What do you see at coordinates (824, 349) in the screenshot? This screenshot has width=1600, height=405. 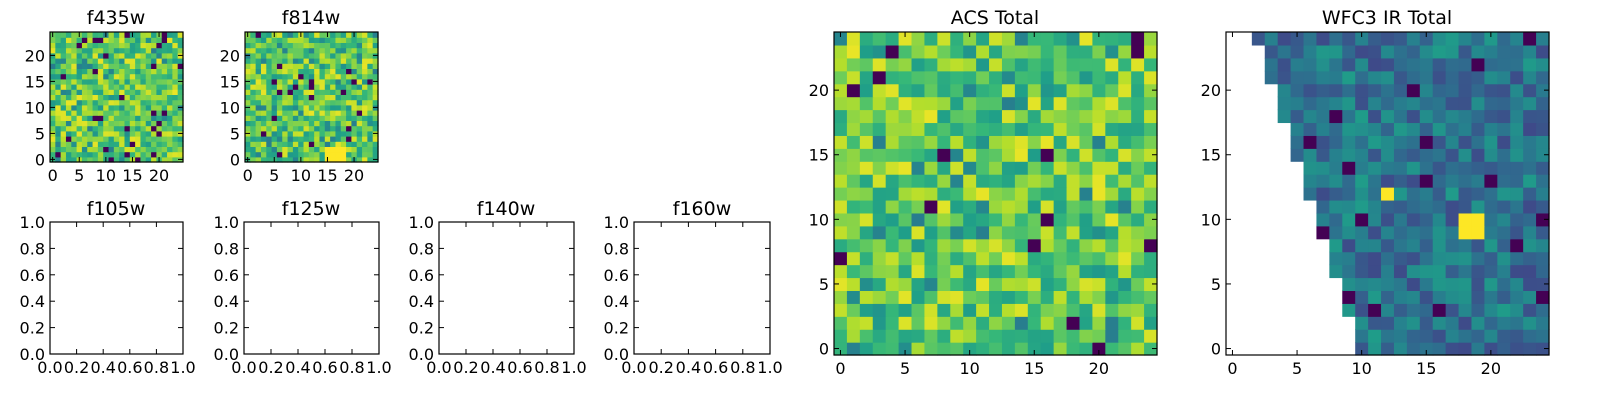 I see `y-tick-label: 0` at bounding box center [824, 349].